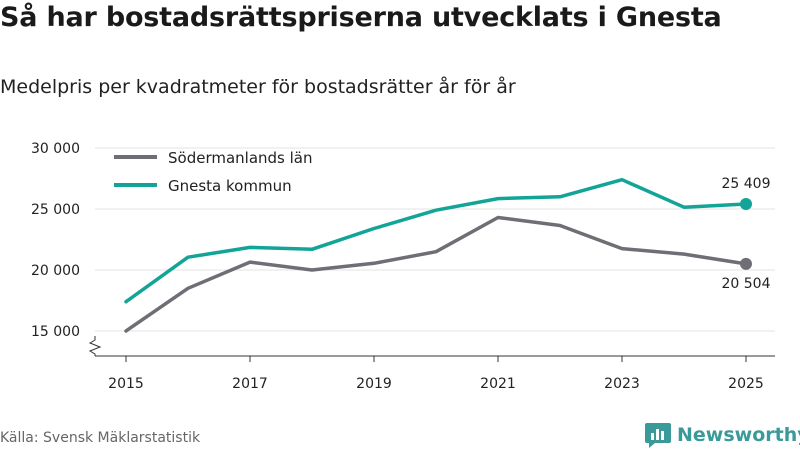 This screenshot has width=800, height=450. Describe the element at coordinates (738, 435) in the screenshot. I see `brand-name: Newsworthy` at that location.